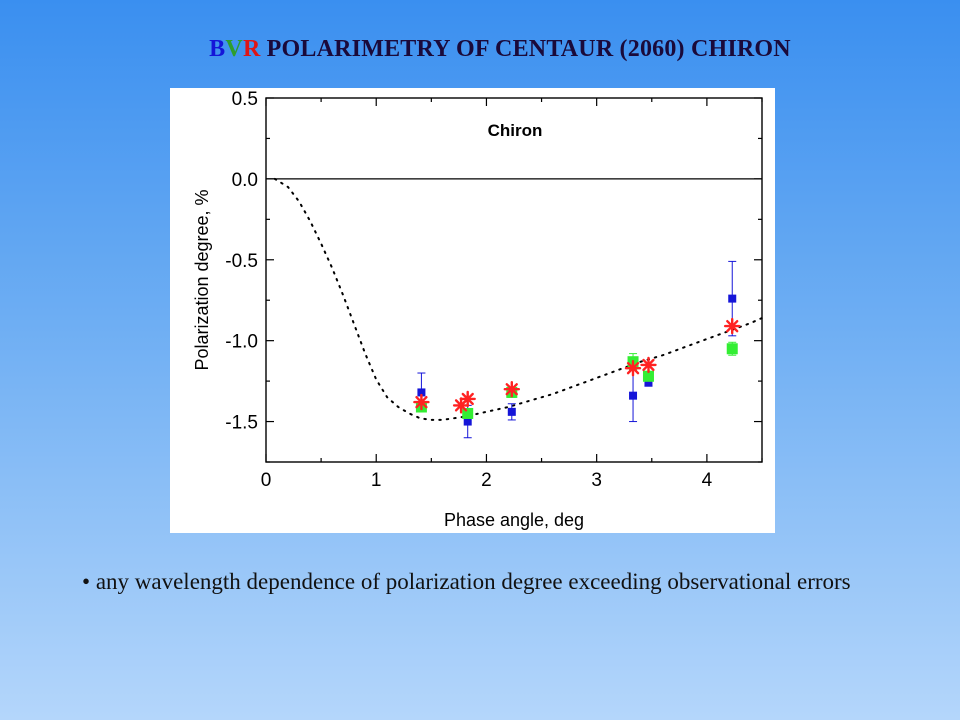 Image resolution: width=960 pixels, height=720 pixels. What do you see at coordinates (241, 423) in the screenshot?
I see `y-tick-label: -1.5` at bounding box center [241, 423].